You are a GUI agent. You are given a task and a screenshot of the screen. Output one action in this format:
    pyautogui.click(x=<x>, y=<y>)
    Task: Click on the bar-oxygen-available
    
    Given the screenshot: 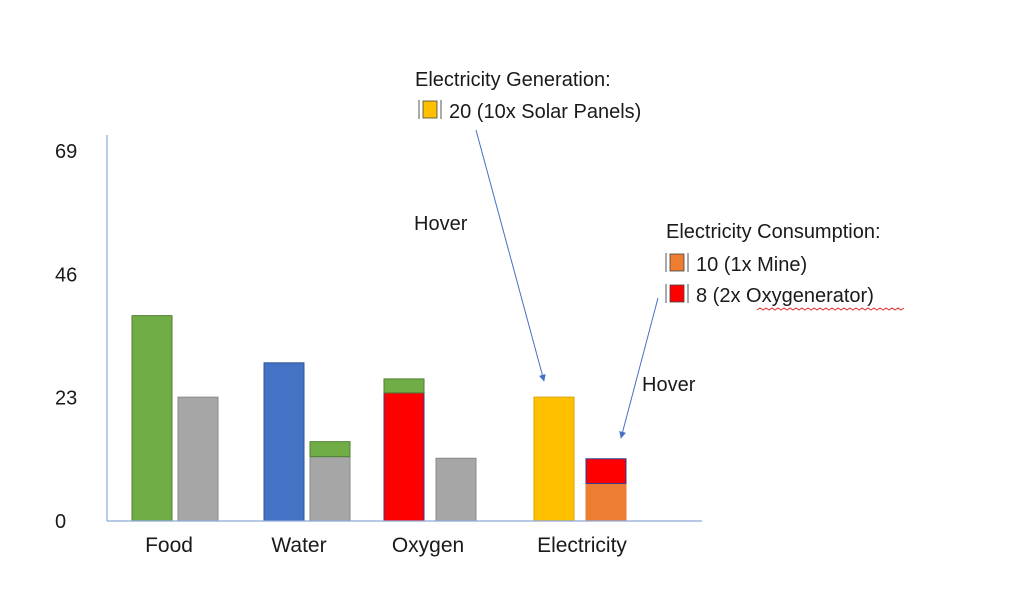 What is the action you would take?
    pyautogui.click(x=404, y=450)
    